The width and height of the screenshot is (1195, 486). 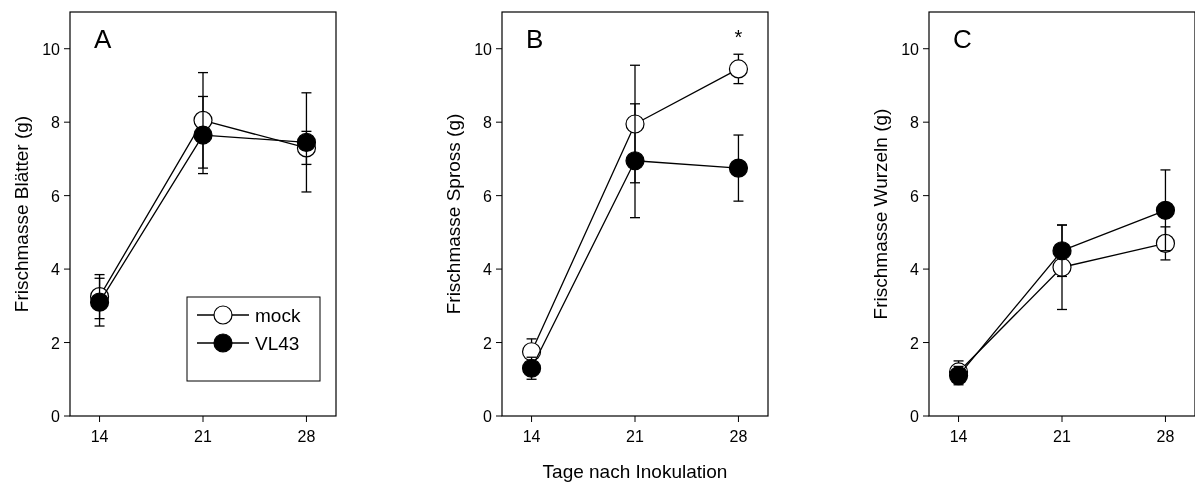 What do you see at coordinates (962, 39) in the screenshot?
I see `text: C` at bounding box center [962, 39].